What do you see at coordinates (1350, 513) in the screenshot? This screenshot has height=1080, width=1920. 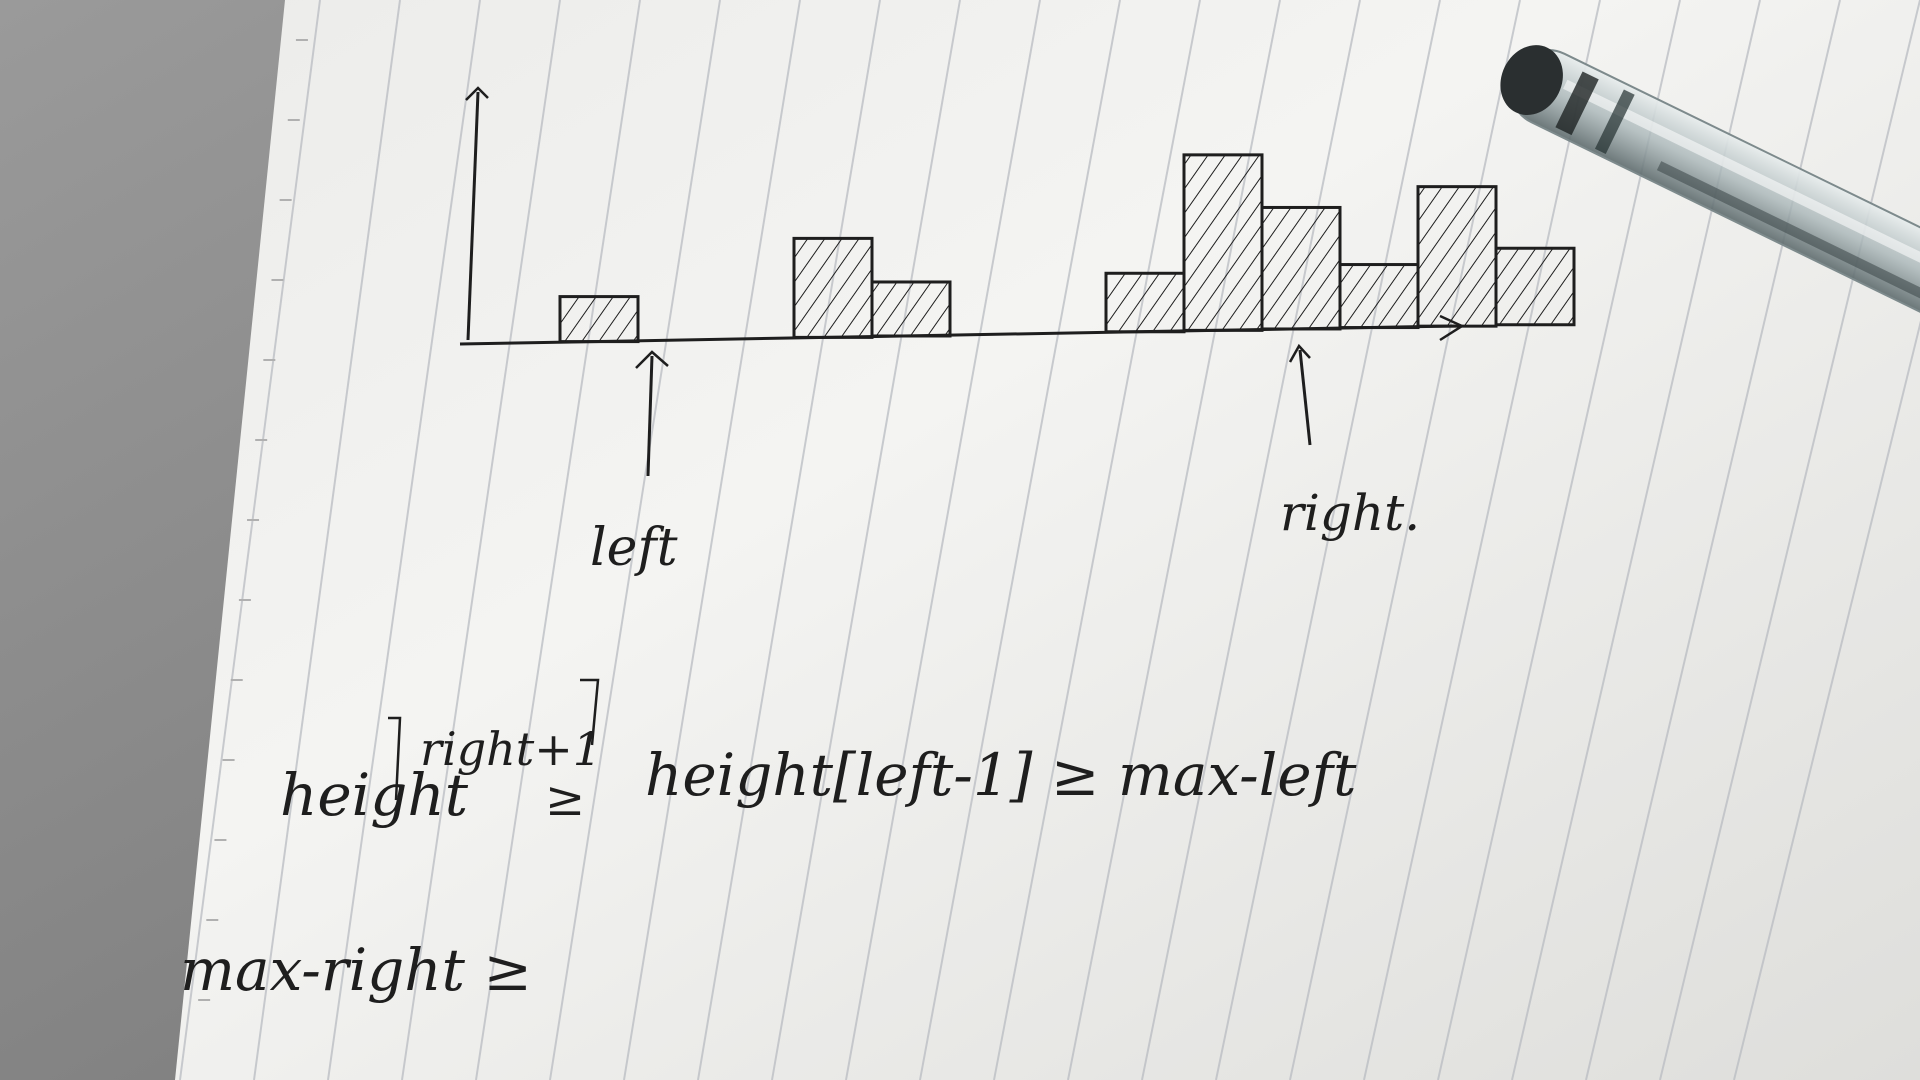 I see `right-label: right.` at bounding box center [1350, 513].